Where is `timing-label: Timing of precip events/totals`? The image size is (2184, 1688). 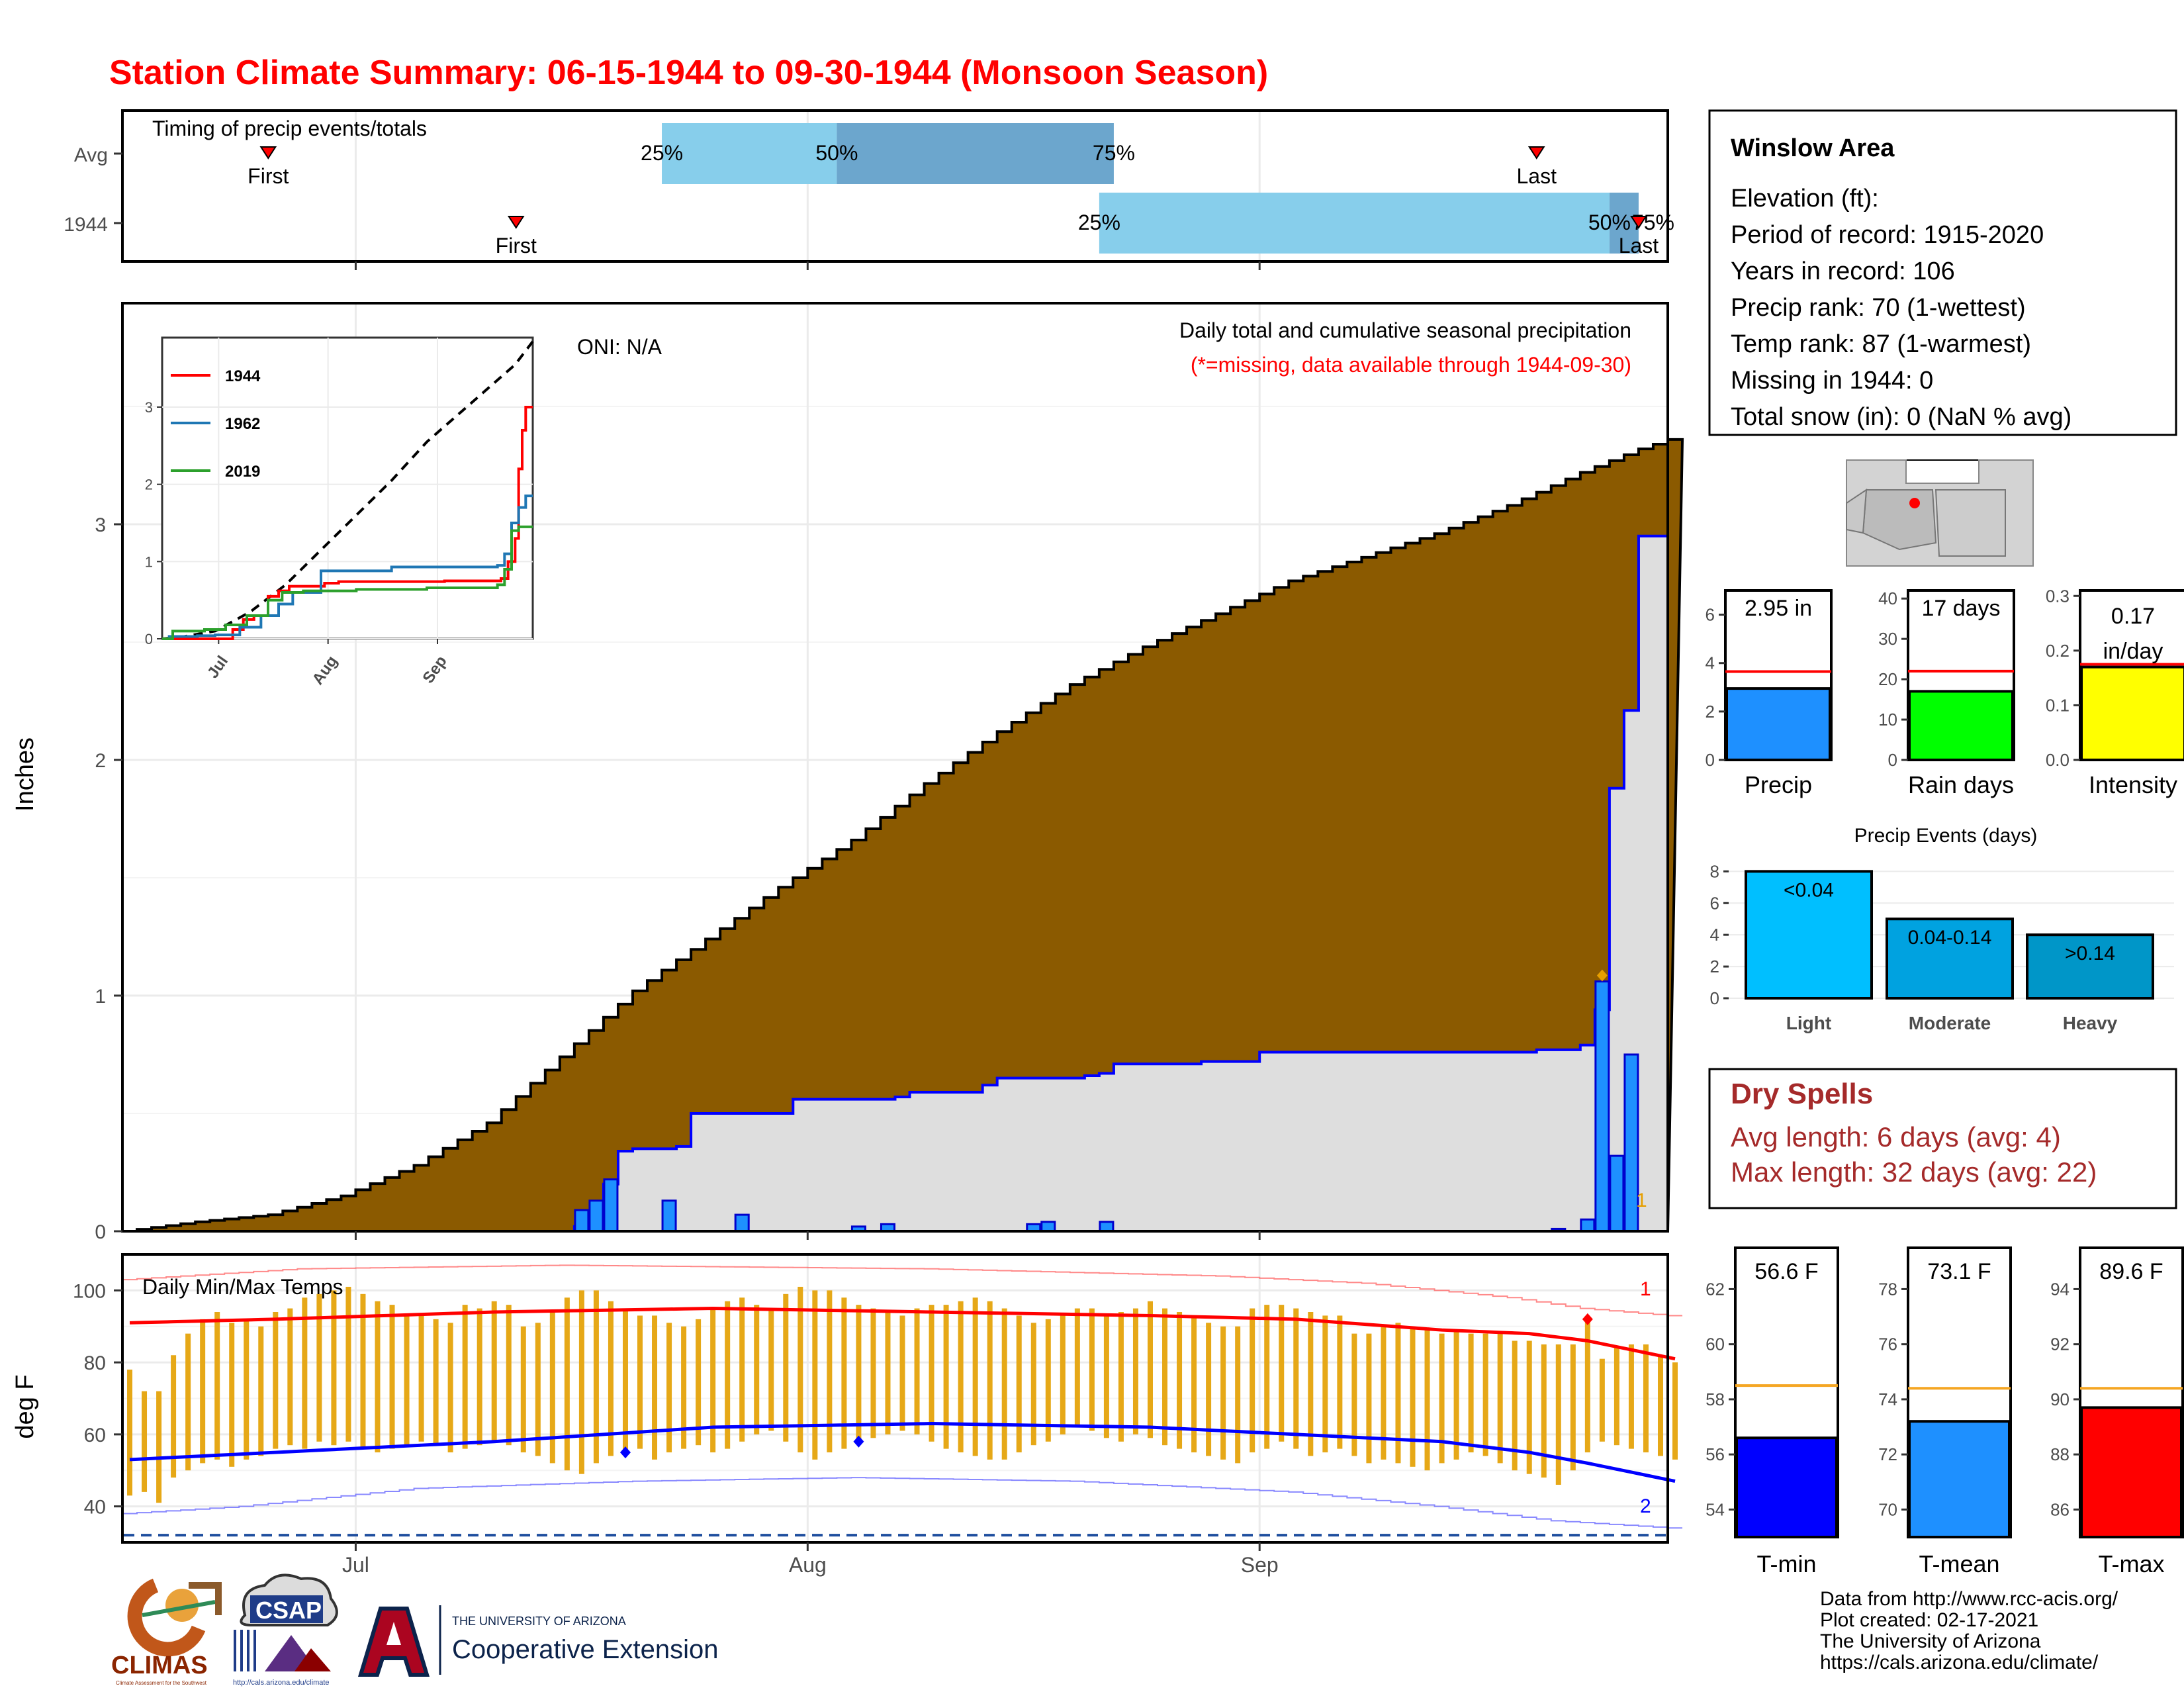 timing-label: Timing of precip events/totals is located at coordinates (289, 128).